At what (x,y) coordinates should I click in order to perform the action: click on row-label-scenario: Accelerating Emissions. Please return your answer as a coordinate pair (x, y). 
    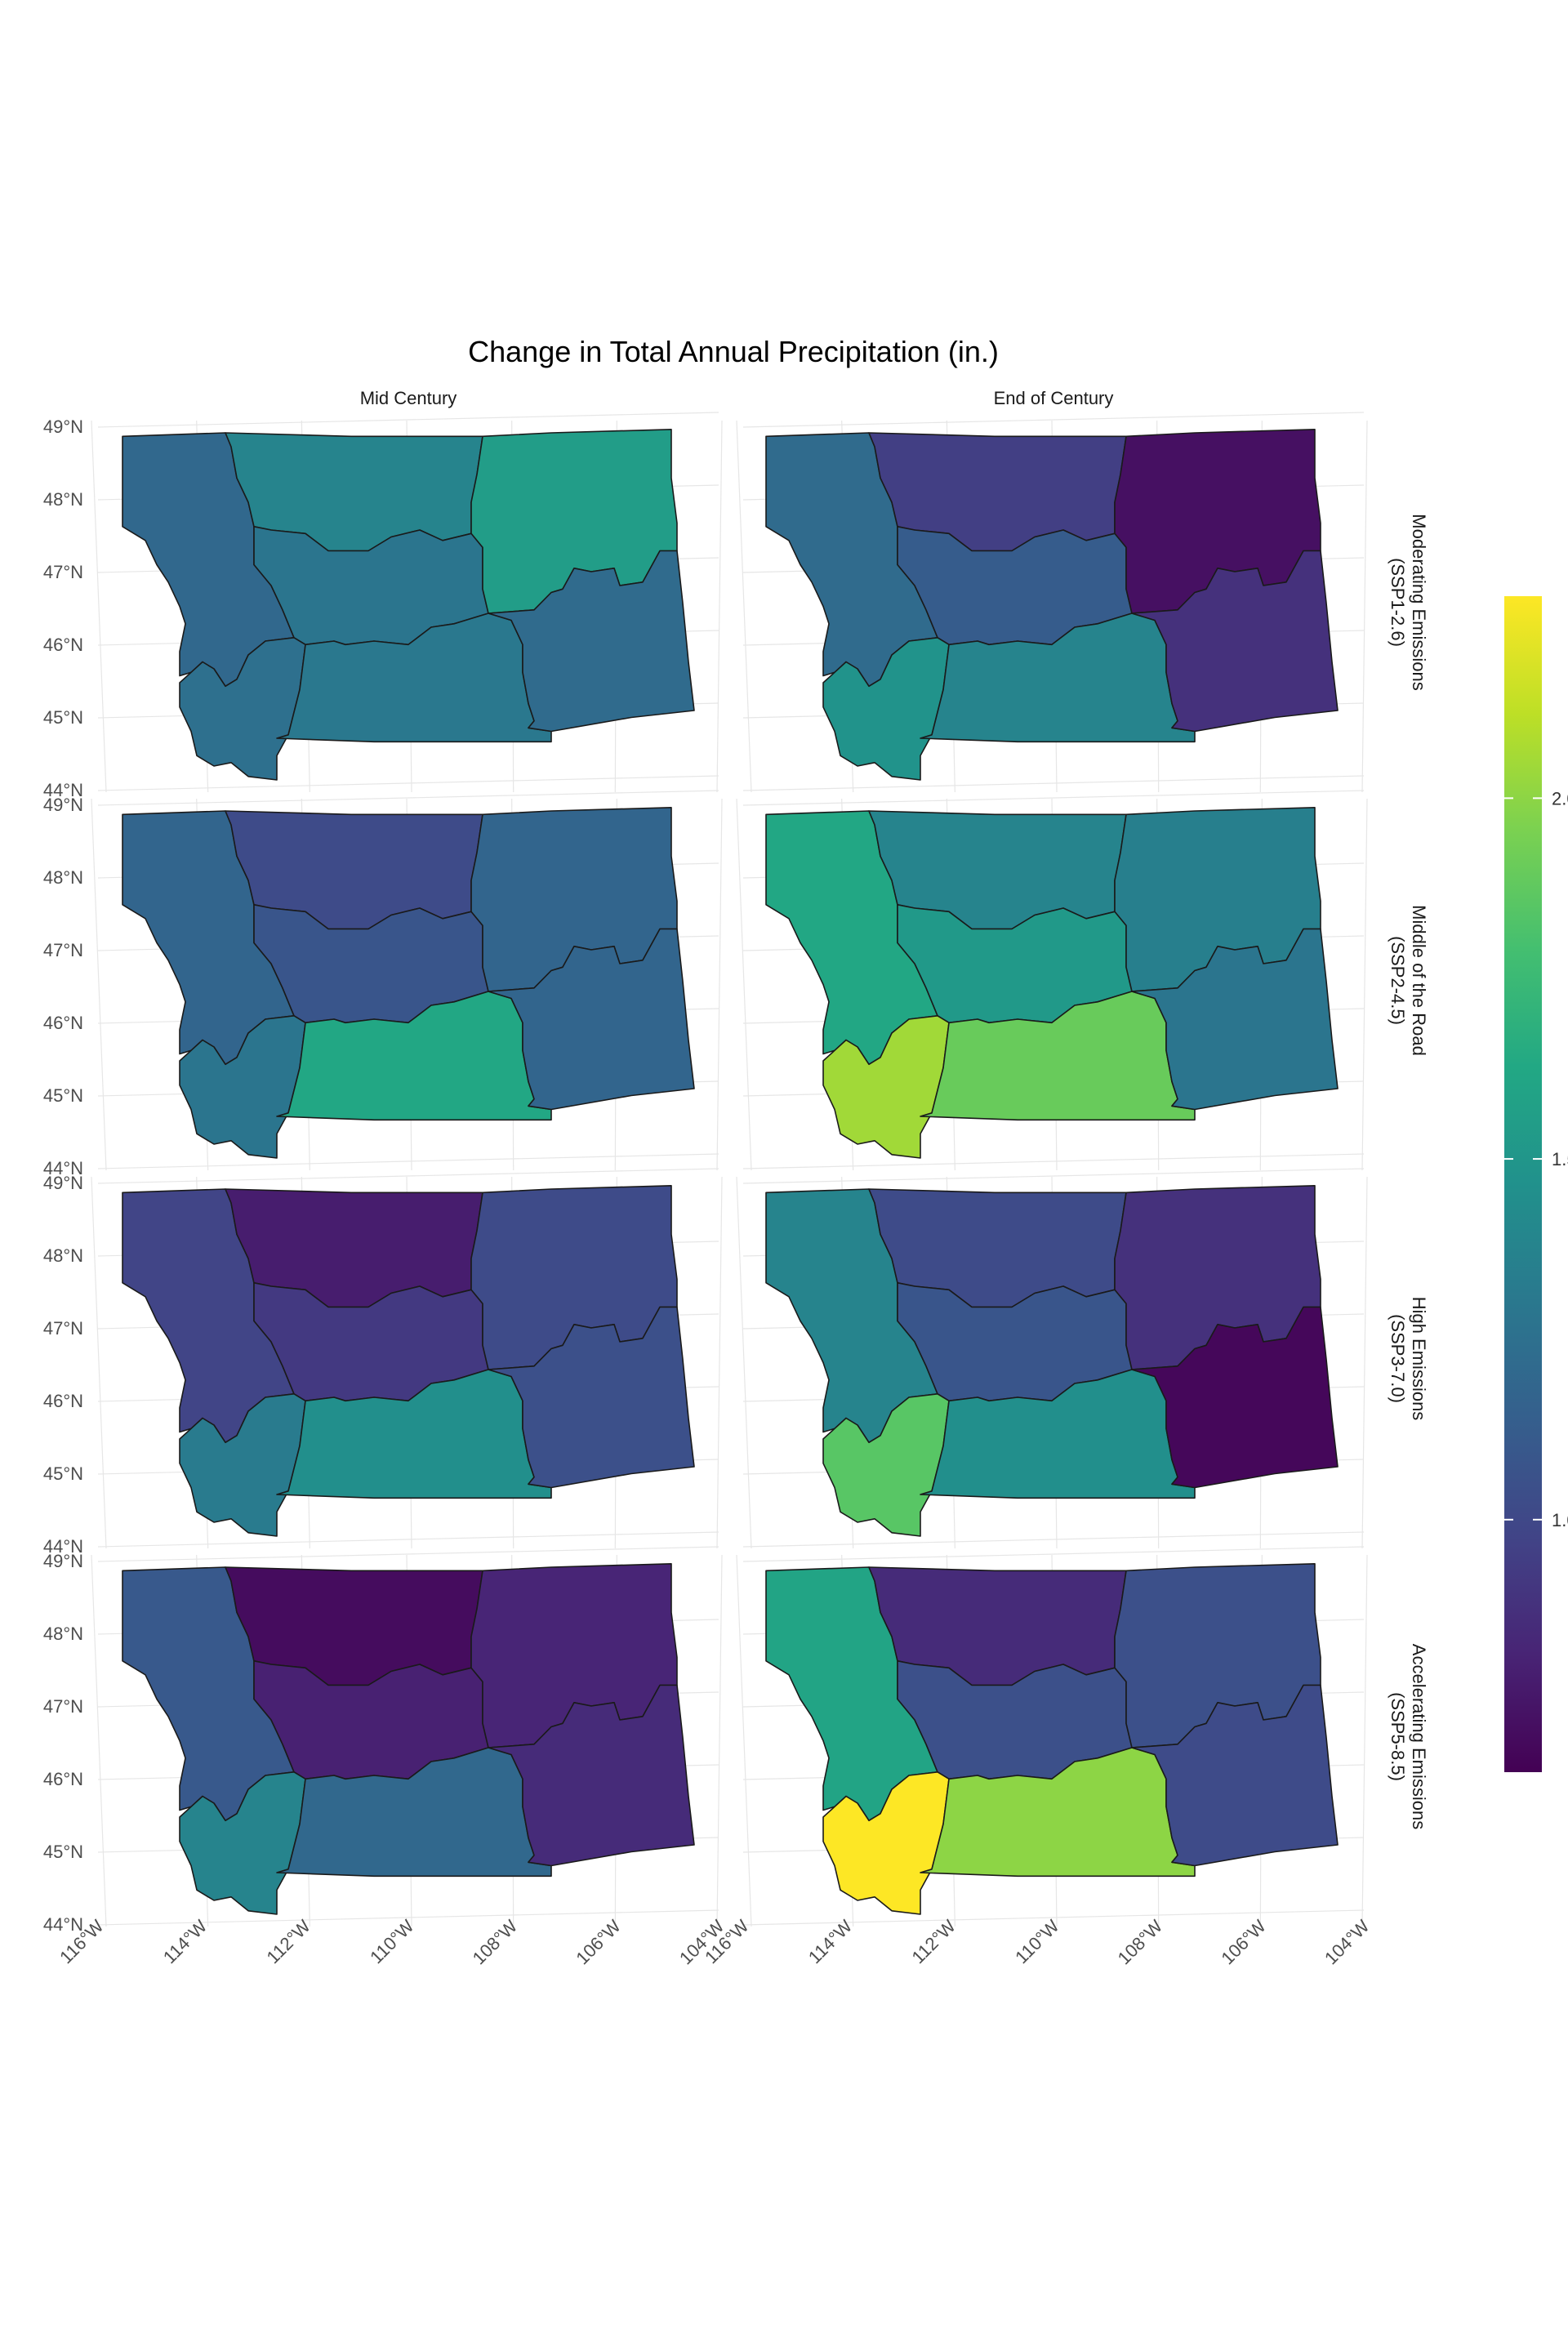
    Looking at the image, I should click on (1419, 1736).